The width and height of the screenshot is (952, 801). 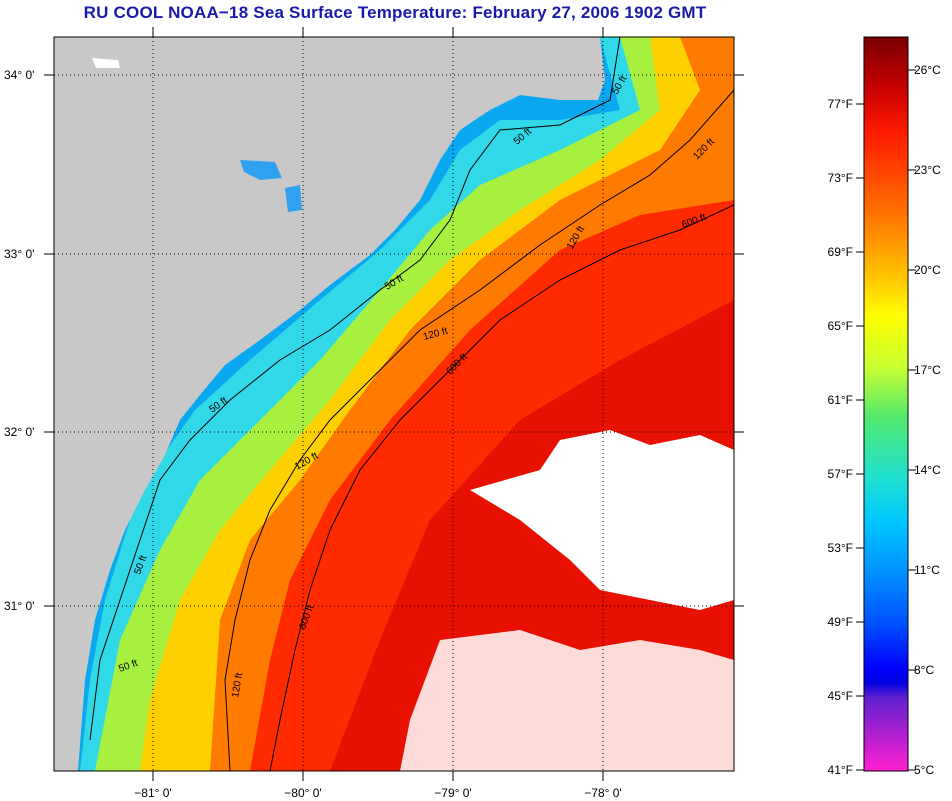 What do you see at coordinates (927, 370) in the screenshot?
I see `celsius-label: 17°C` at bounding box center [927, 370].